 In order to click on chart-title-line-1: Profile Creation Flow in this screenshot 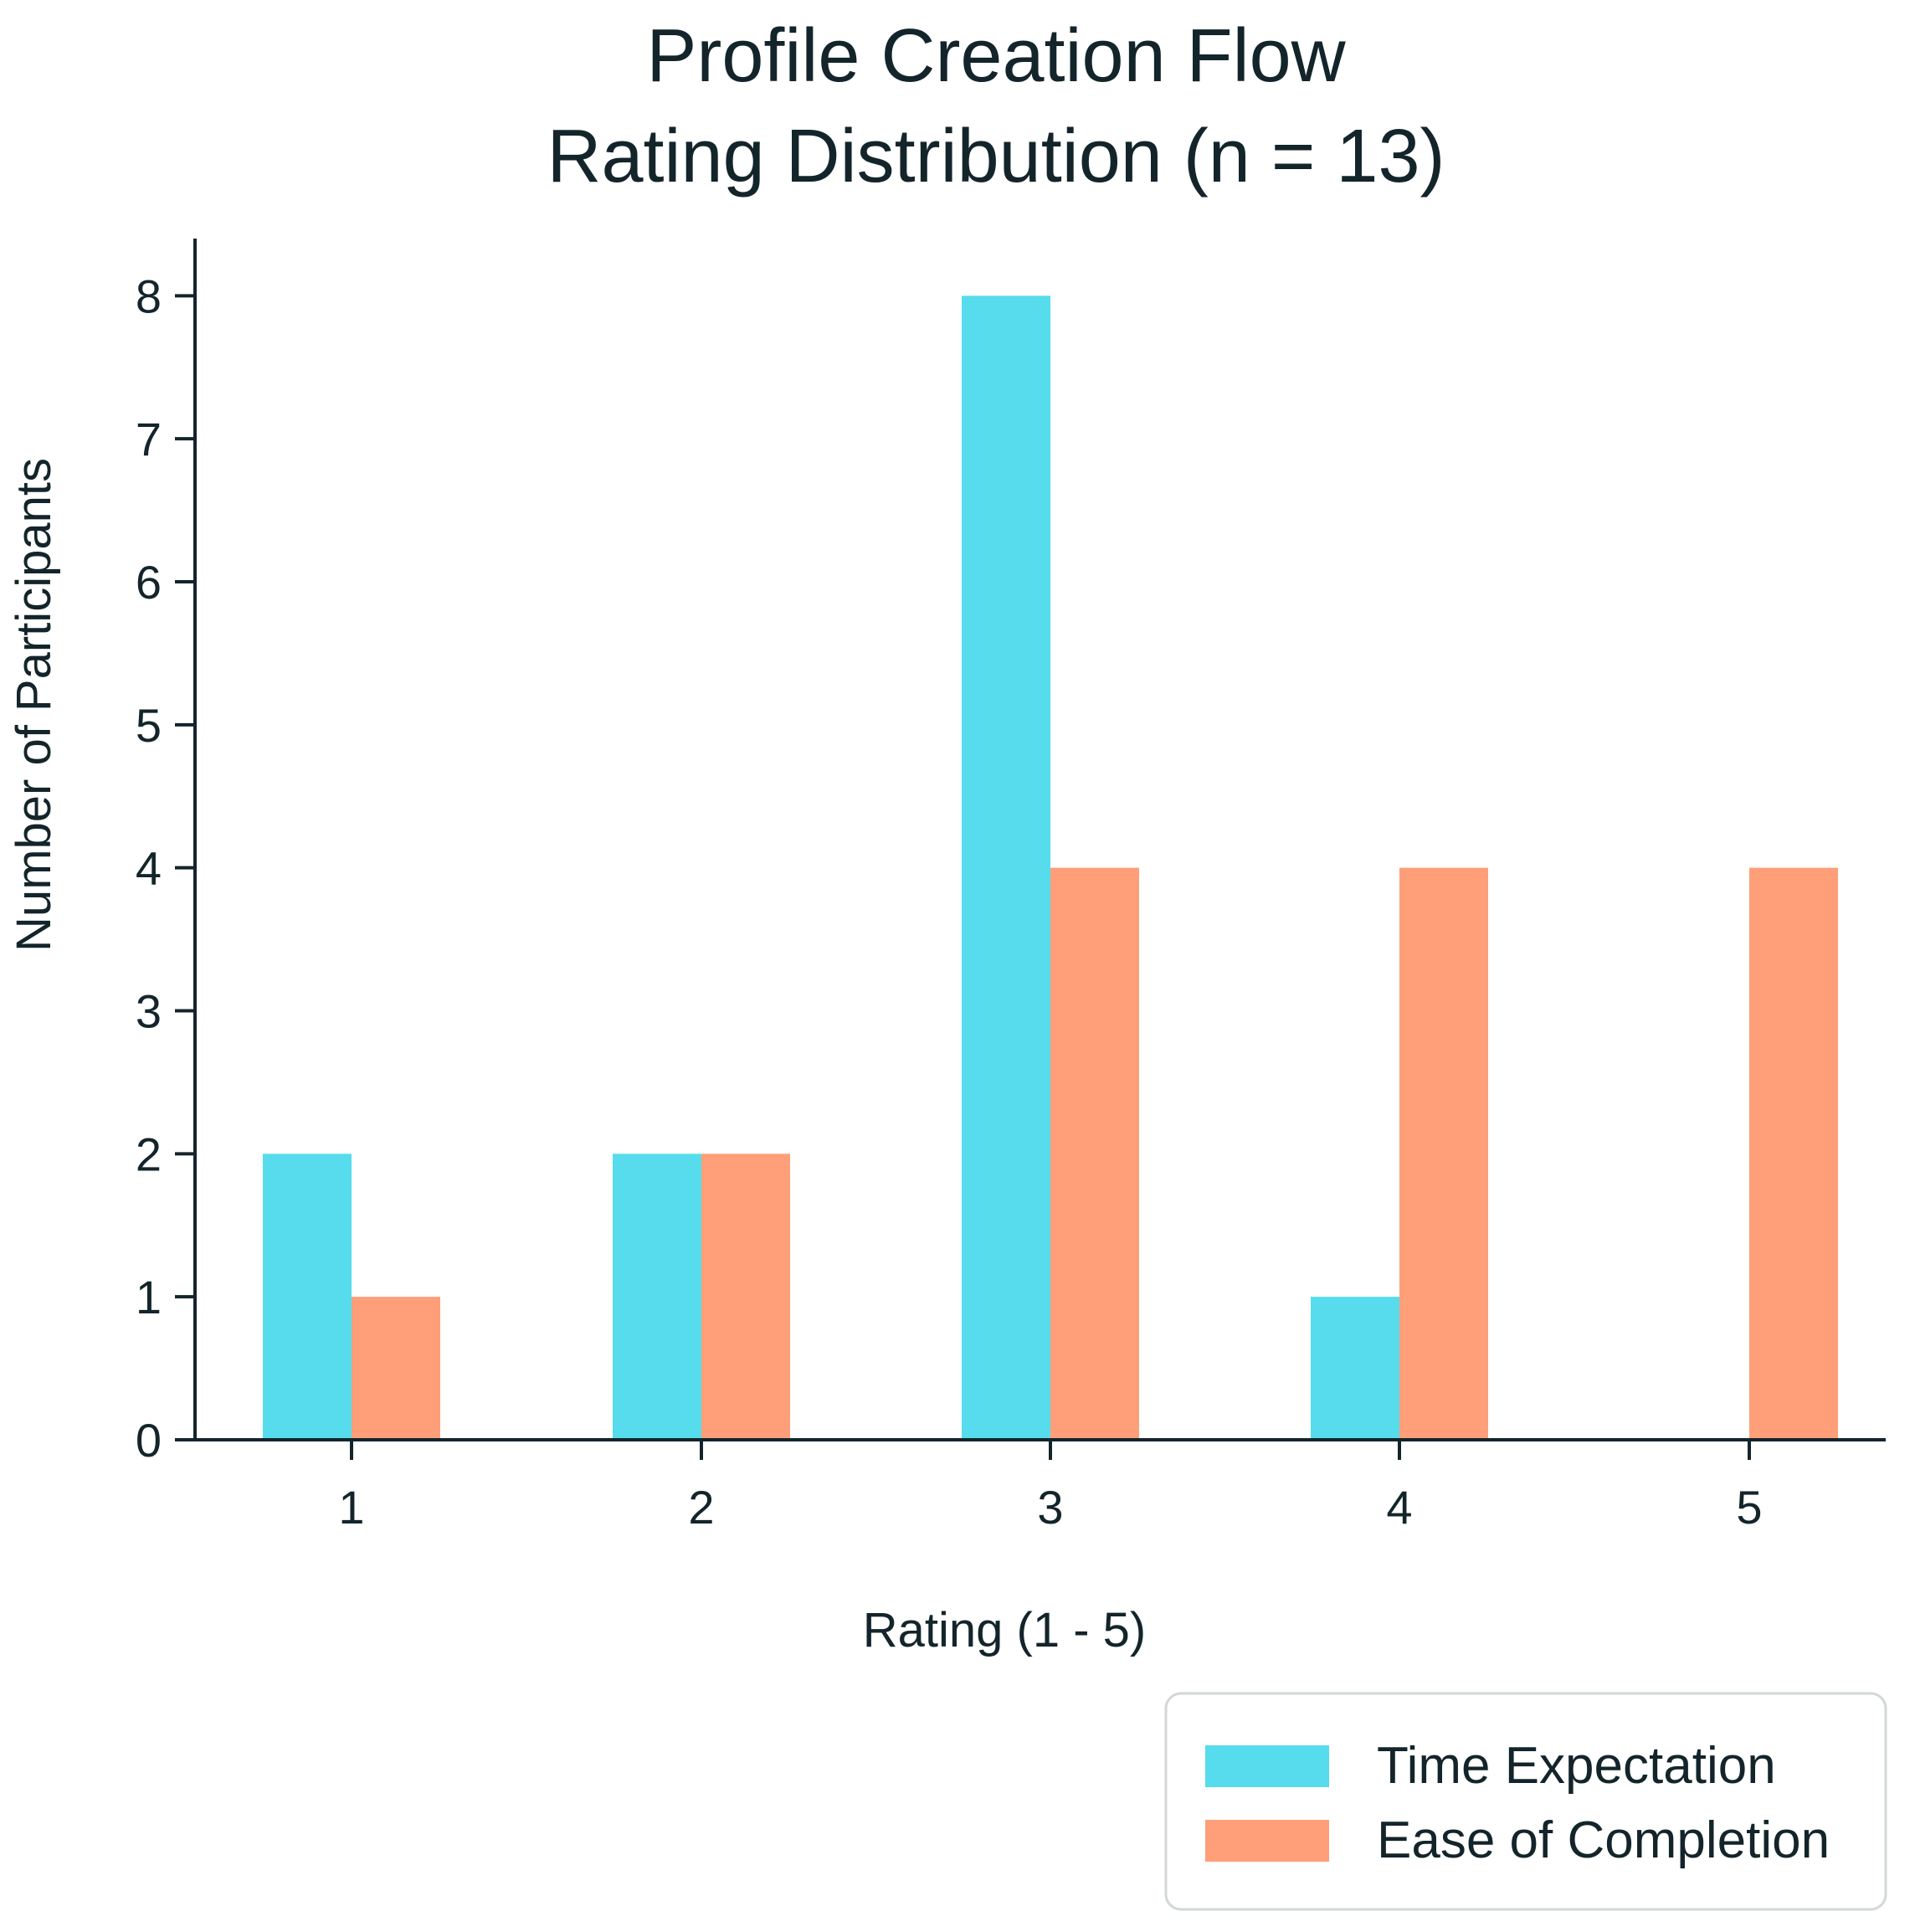, I will do `click(996, 56)`.